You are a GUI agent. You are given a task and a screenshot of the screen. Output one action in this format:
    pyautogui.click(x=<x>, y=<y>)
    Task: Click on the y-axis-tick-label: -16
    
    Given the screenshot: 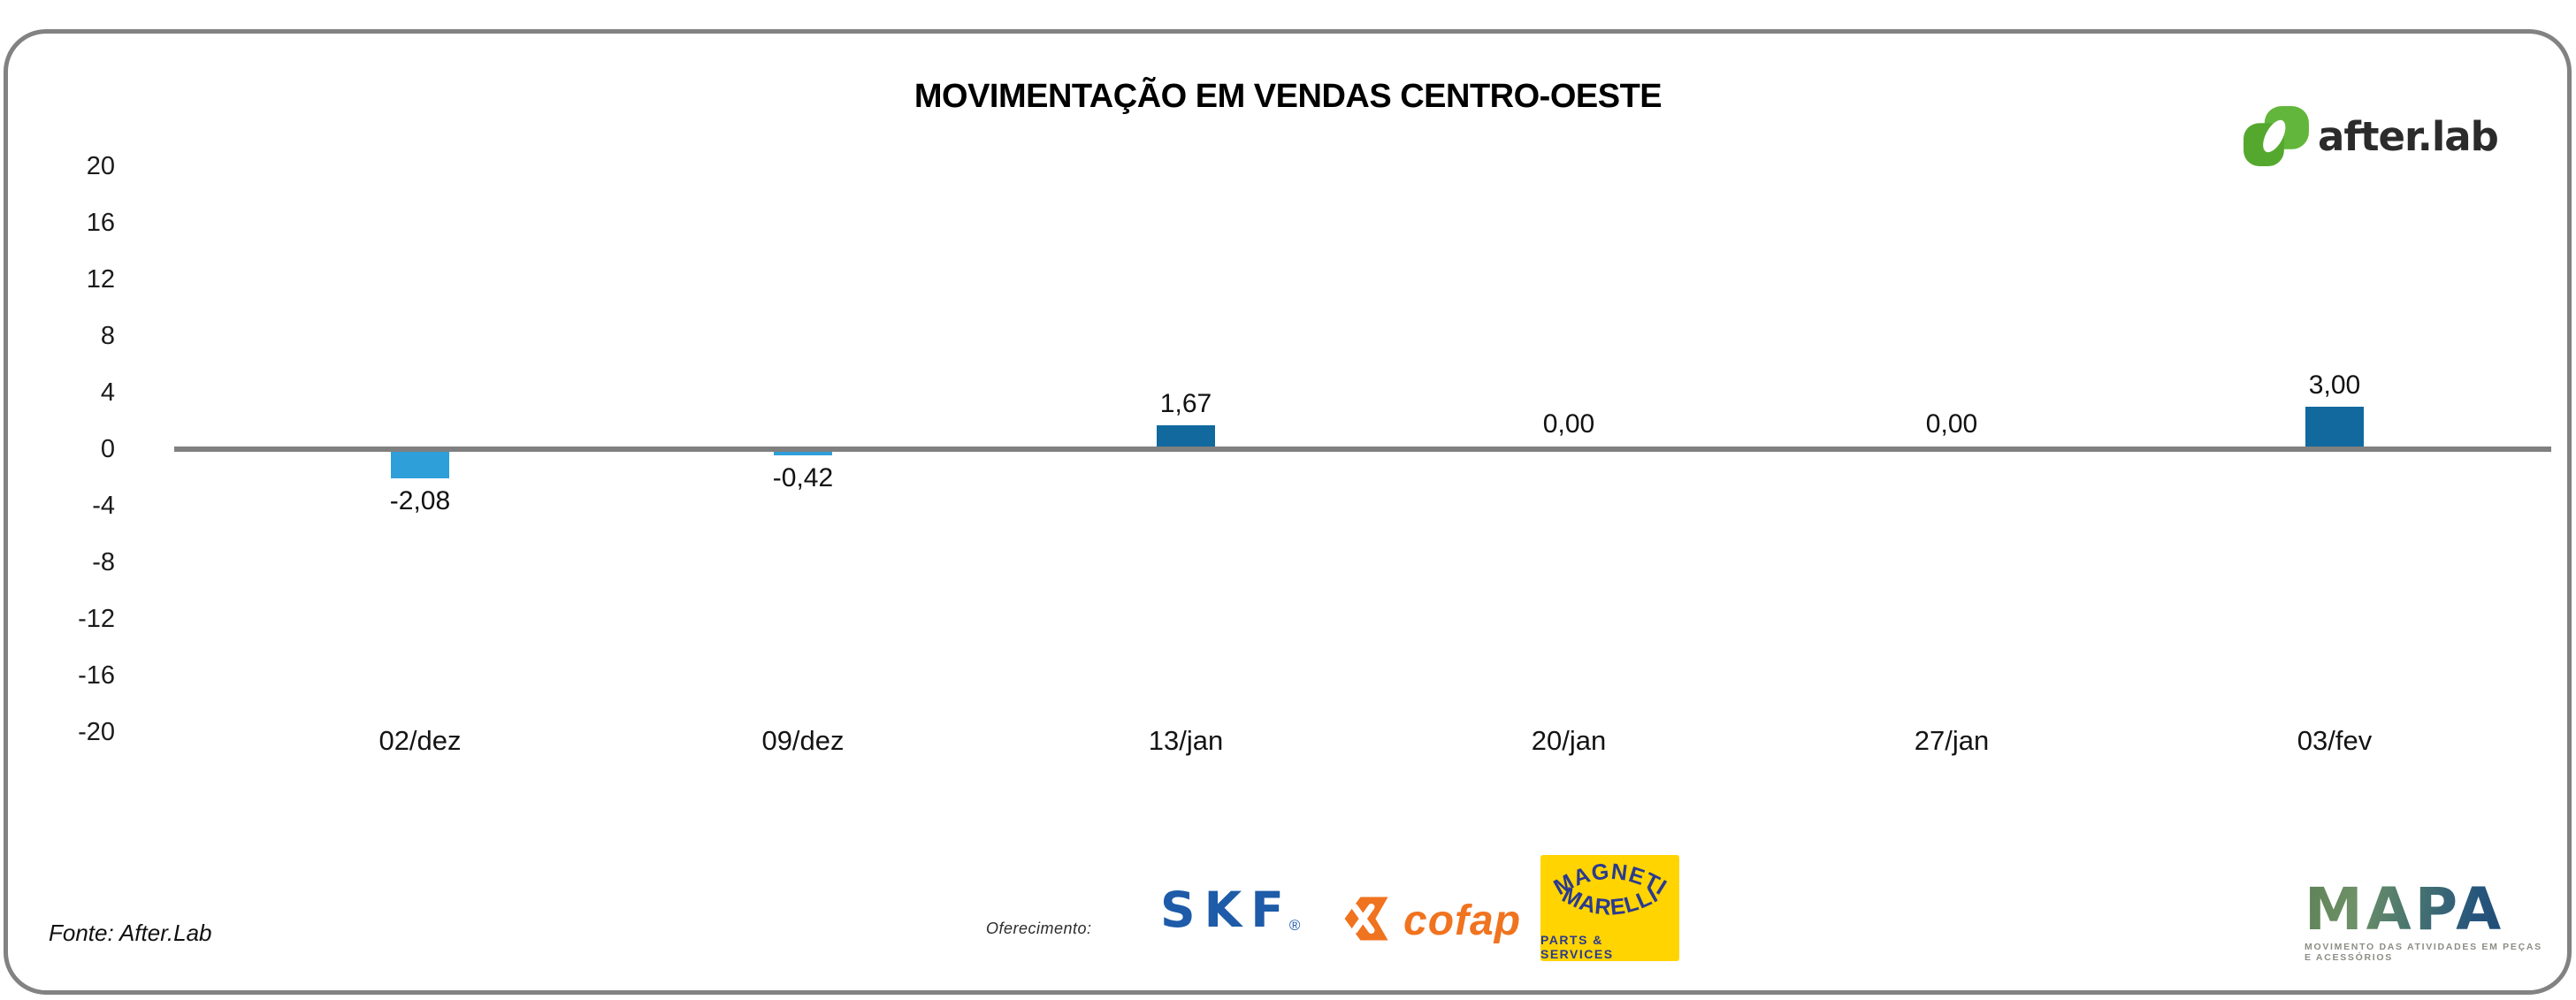 What is the action you would take?
    pyautogui.click(x=96, y=675)
    